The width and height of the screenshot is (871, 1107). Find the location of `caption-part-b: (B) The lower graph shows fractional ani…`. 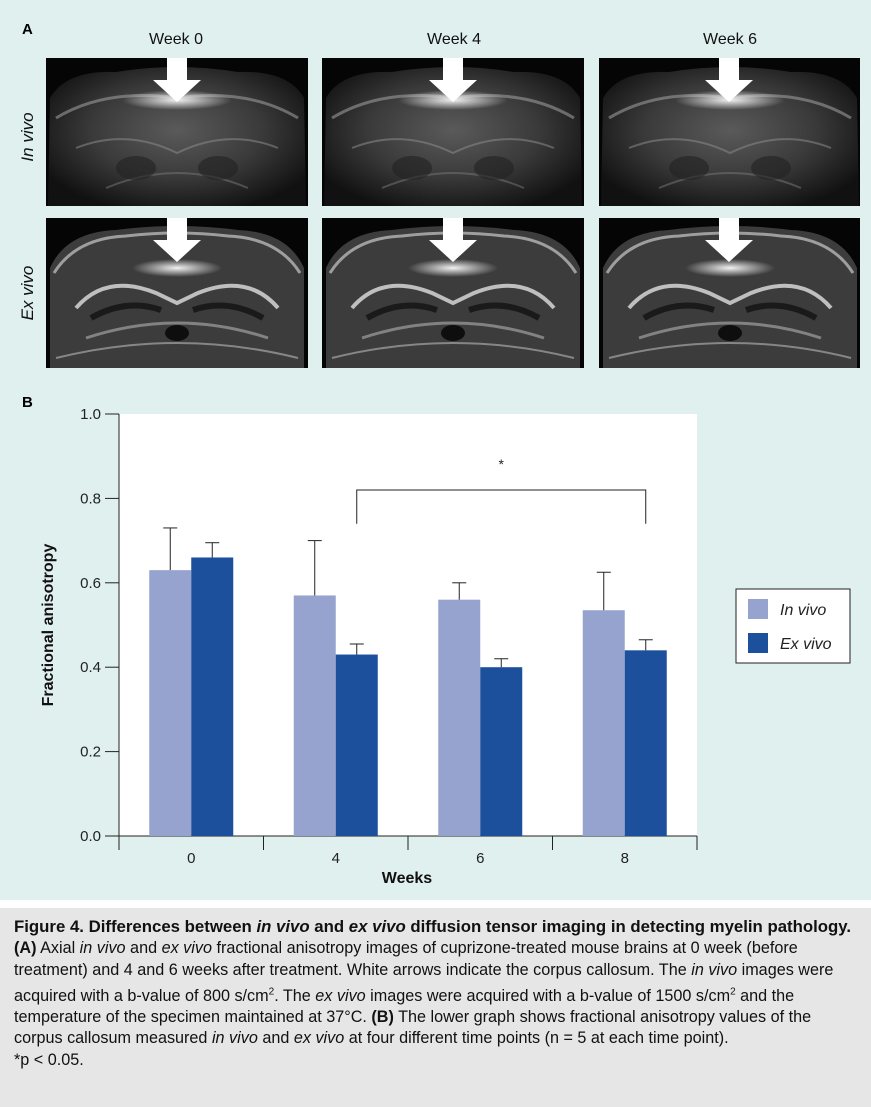

caption-part-b: (B) The lower graph shows fractional ani… is located at coordinates (413, 1028).